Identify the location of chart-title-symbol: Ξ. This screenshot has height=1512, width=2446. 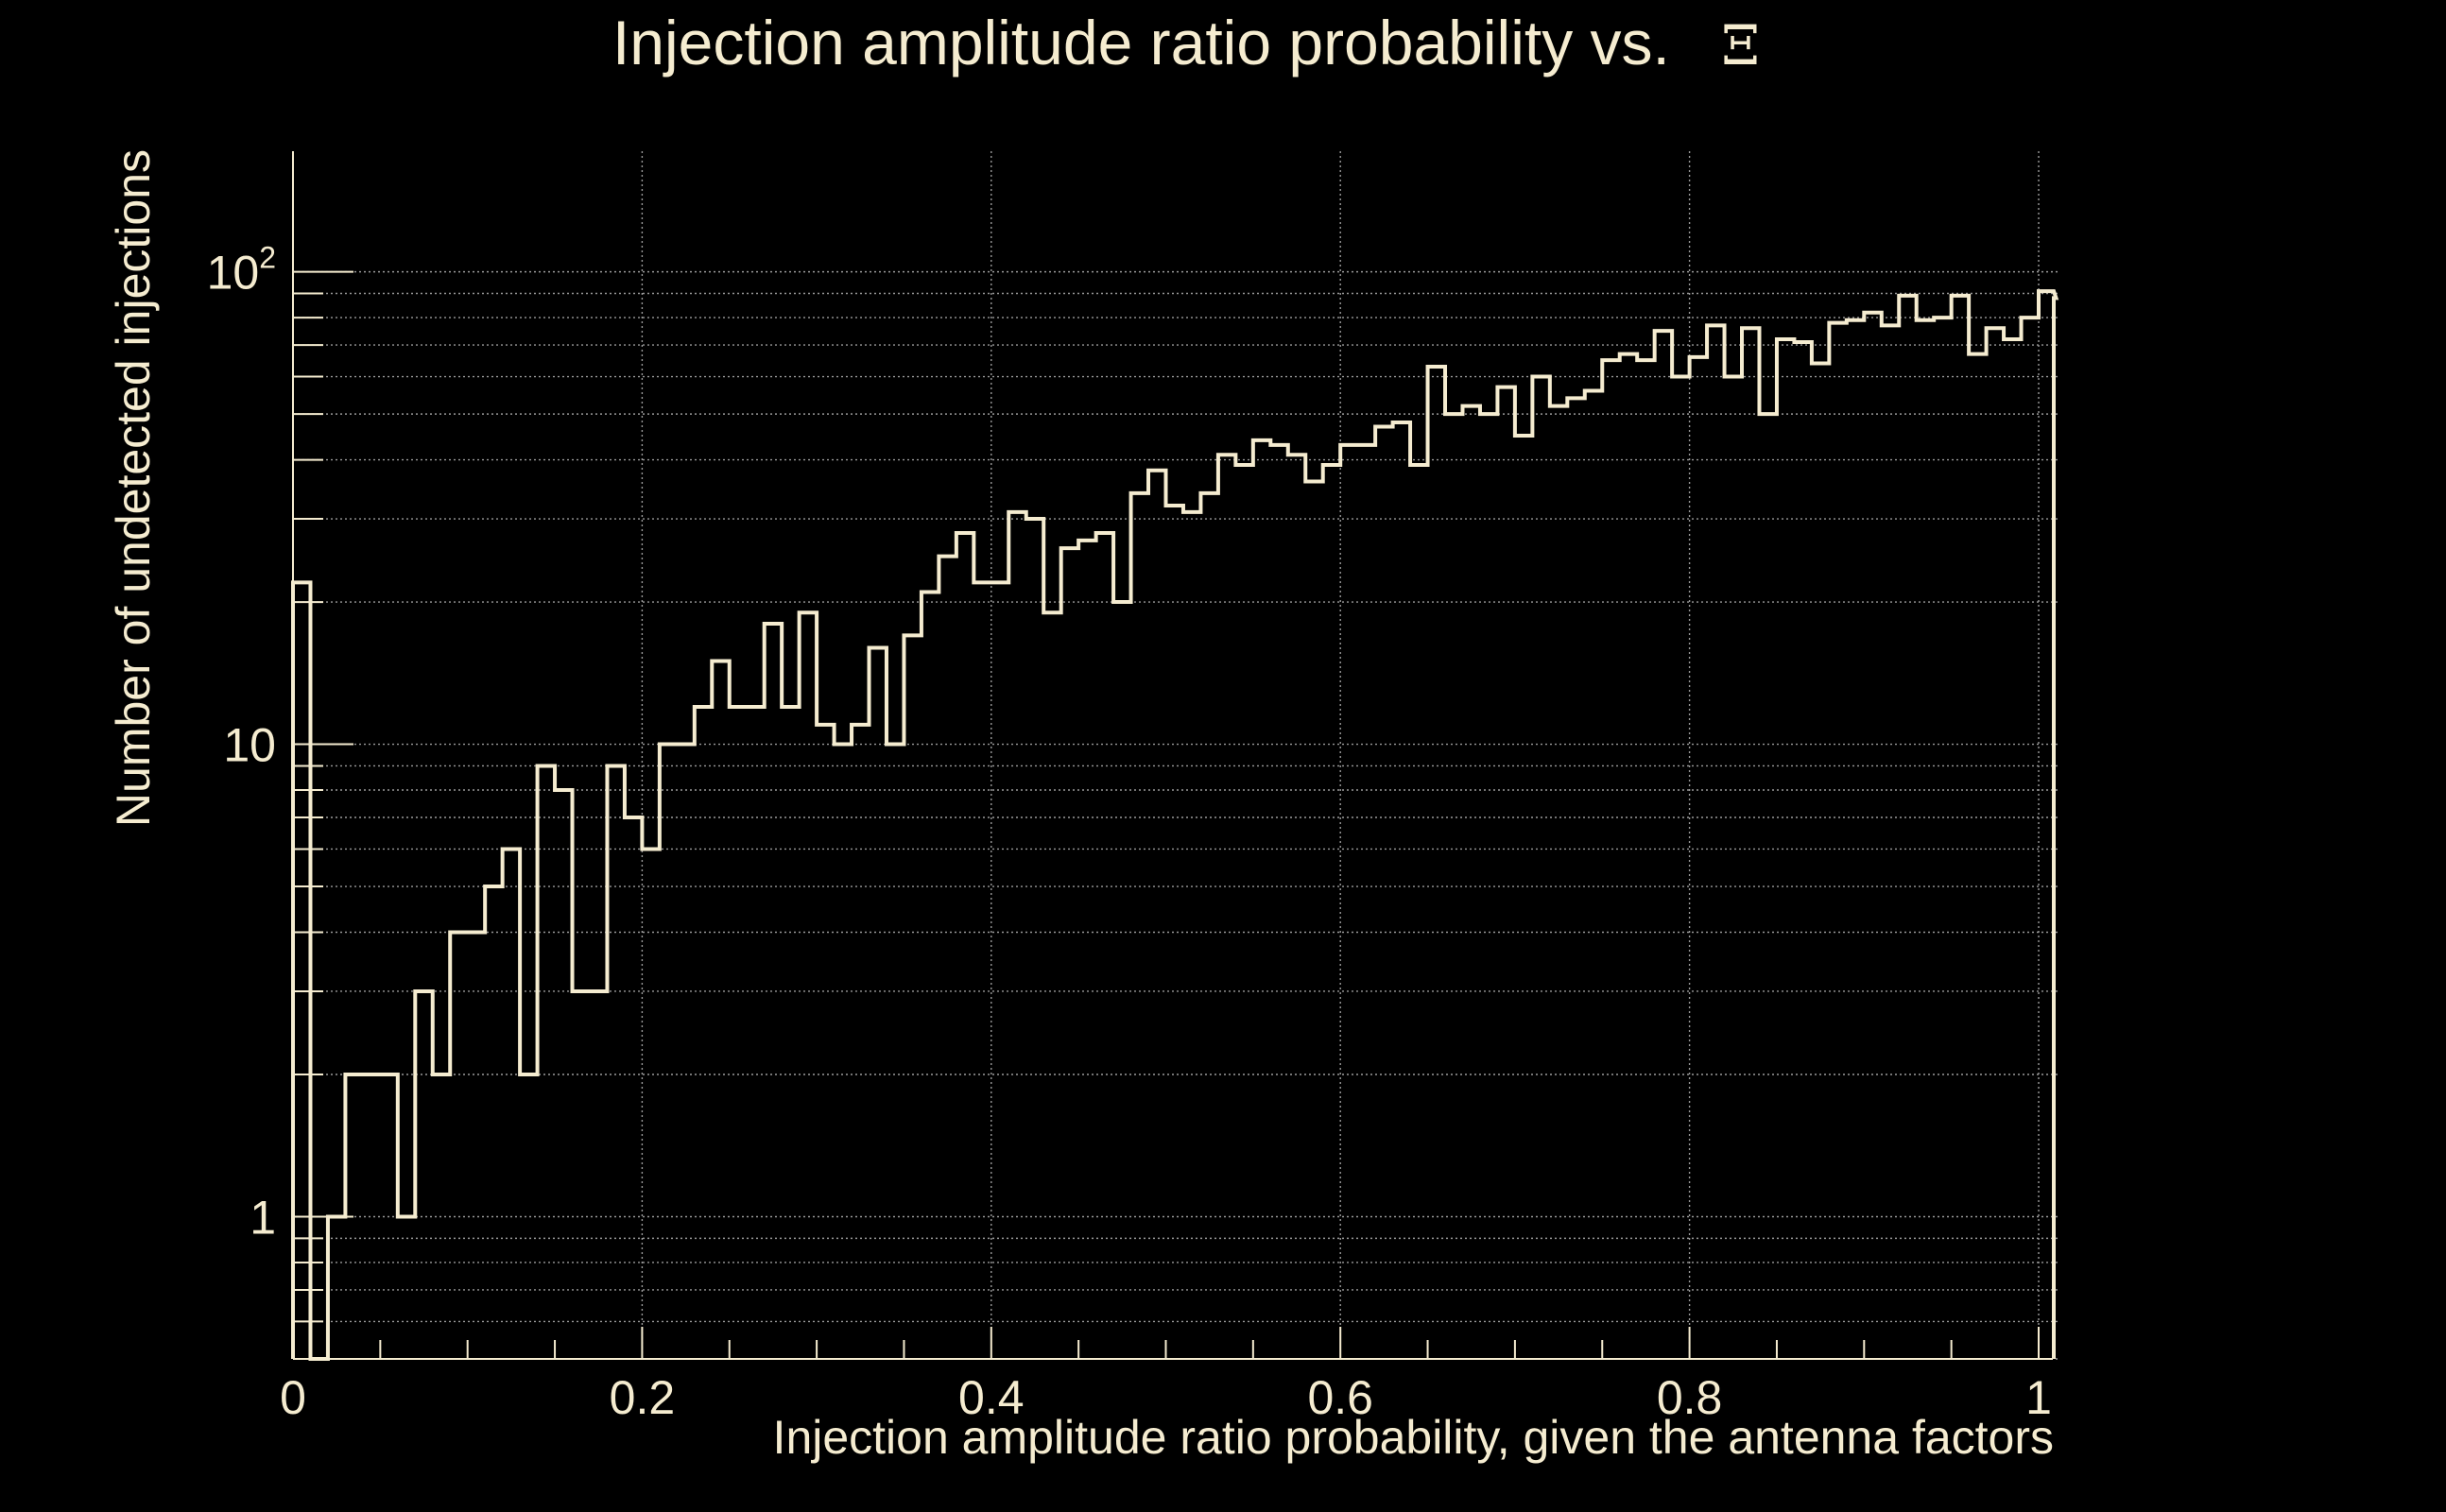
(1740, 45).